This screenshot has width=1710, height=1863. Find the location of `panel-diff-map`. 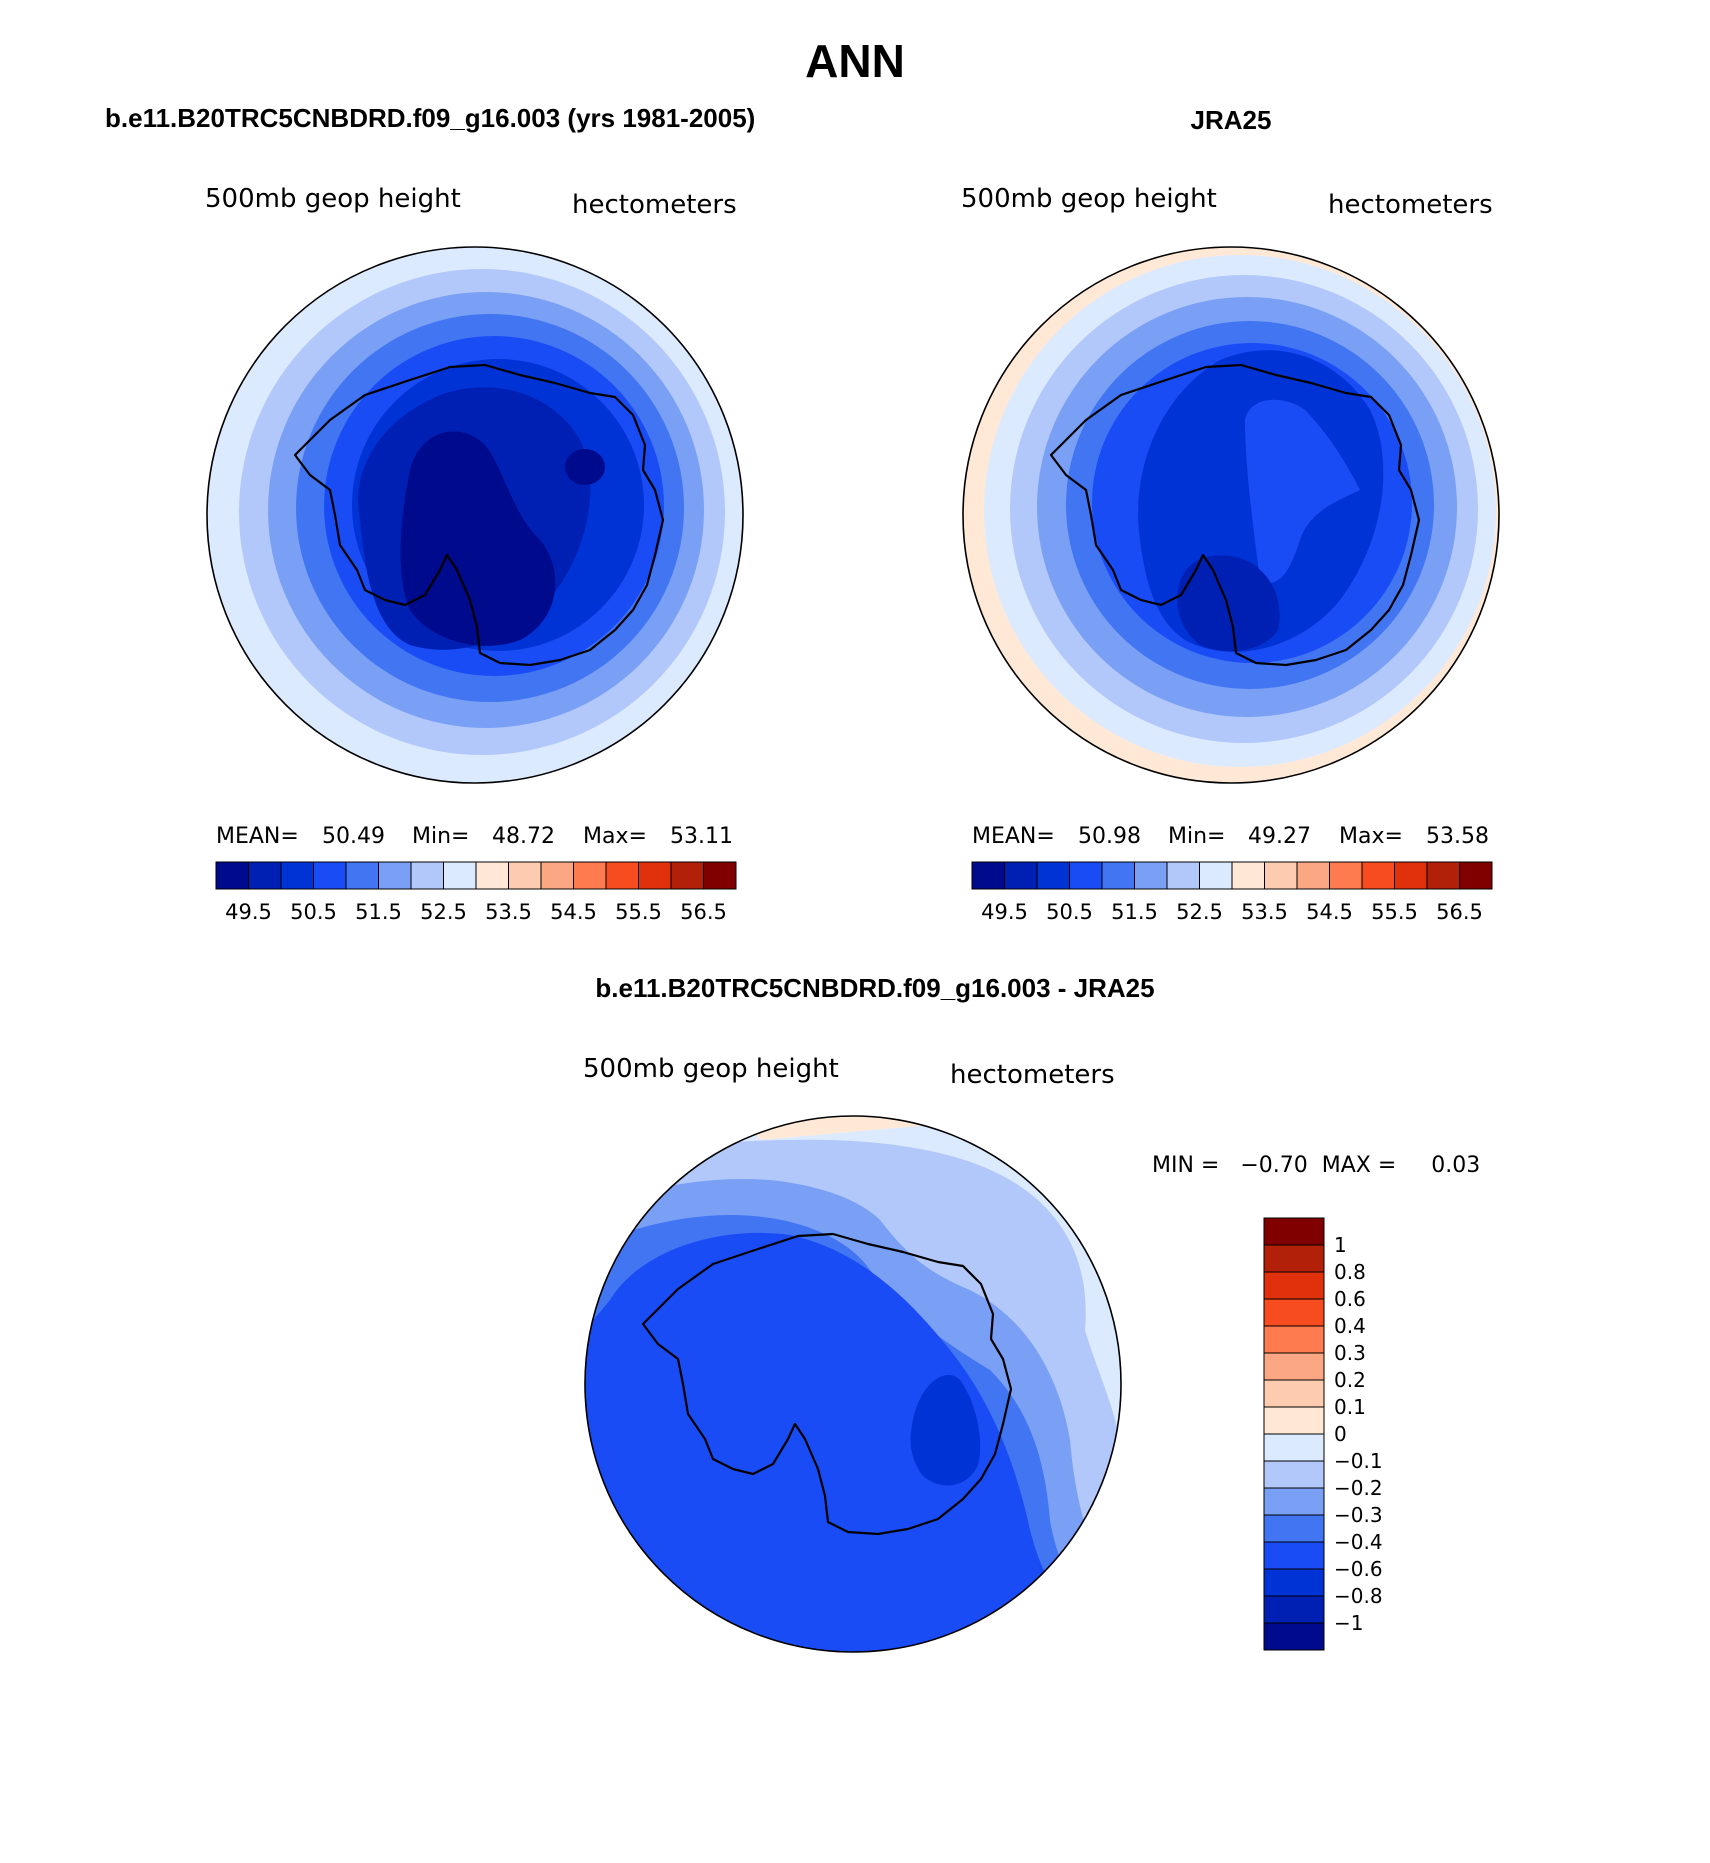

panel-diff-map is located at coordinates (853, 1384).